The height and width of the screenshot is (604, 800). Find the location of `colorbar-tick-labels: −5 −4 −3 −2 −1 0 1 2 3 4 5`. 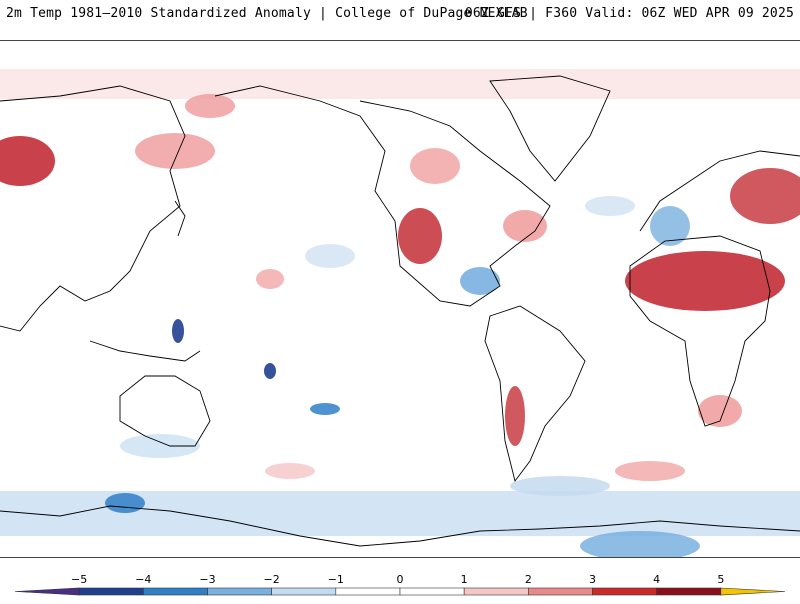

colorbar-tick-labels: −5 −4 −3 −2 −1 0 1 2 3 4 5 is located at coordinates (397, 579).